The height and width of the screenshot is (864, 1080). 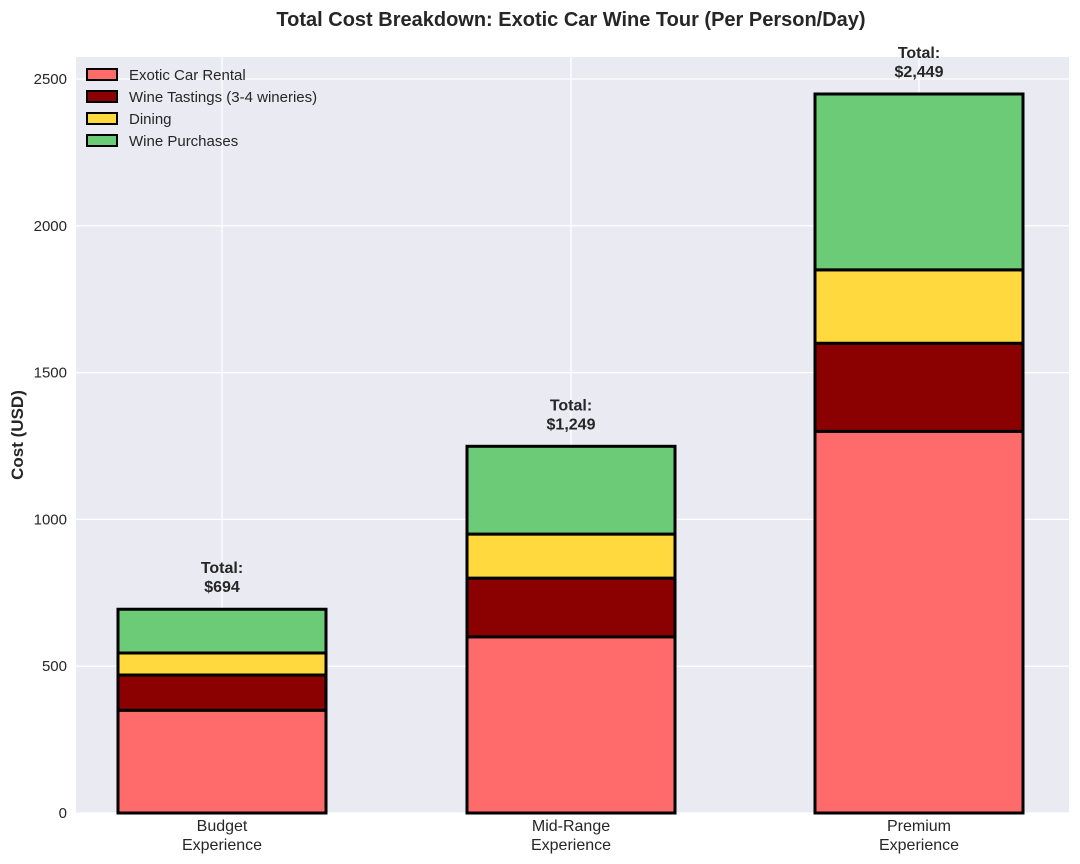 What do you see at coordinates (50, 519) in the screenshot?
I see `y-tick-label: 1000` at bounding box center [50, 519].